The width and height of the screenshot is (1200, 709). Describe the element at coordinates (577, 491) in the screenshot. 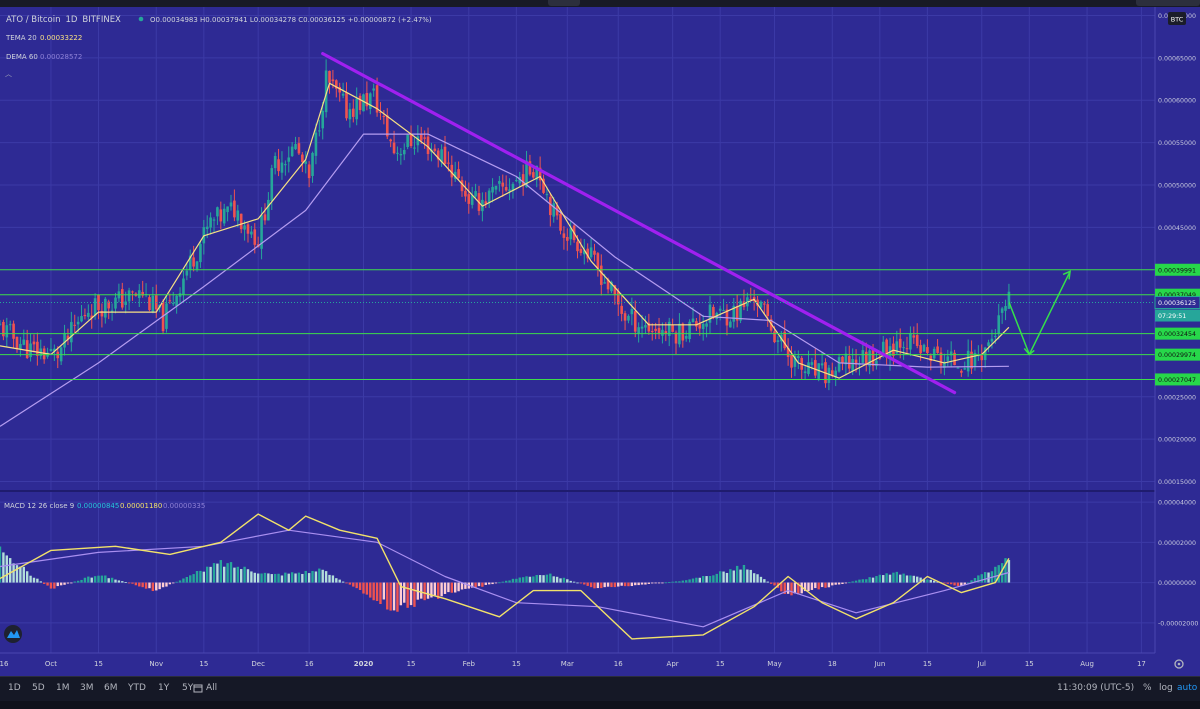

I see `pane-separator` at that location.